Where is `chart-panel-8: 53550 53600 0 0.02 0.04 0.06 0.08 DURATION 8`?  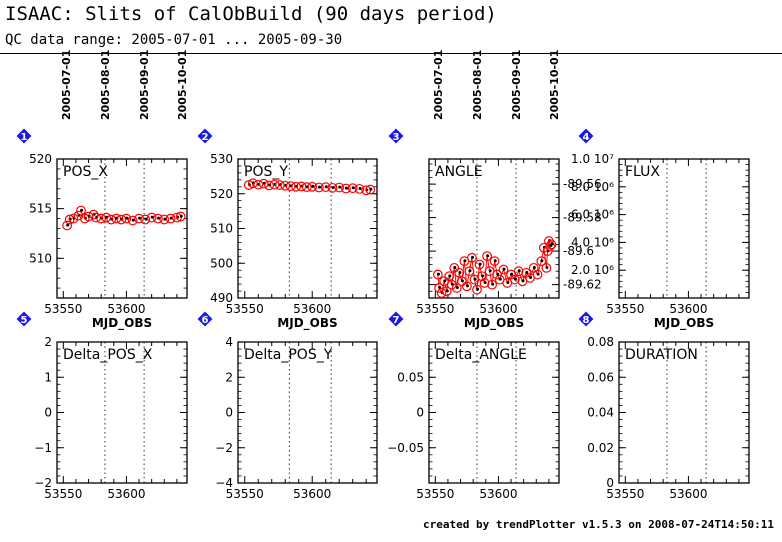
chart-panel-8: 53550 53600 0 0.02 0.04 0.06 0.08 DURATION 8 is located at coordinates (663, 405).